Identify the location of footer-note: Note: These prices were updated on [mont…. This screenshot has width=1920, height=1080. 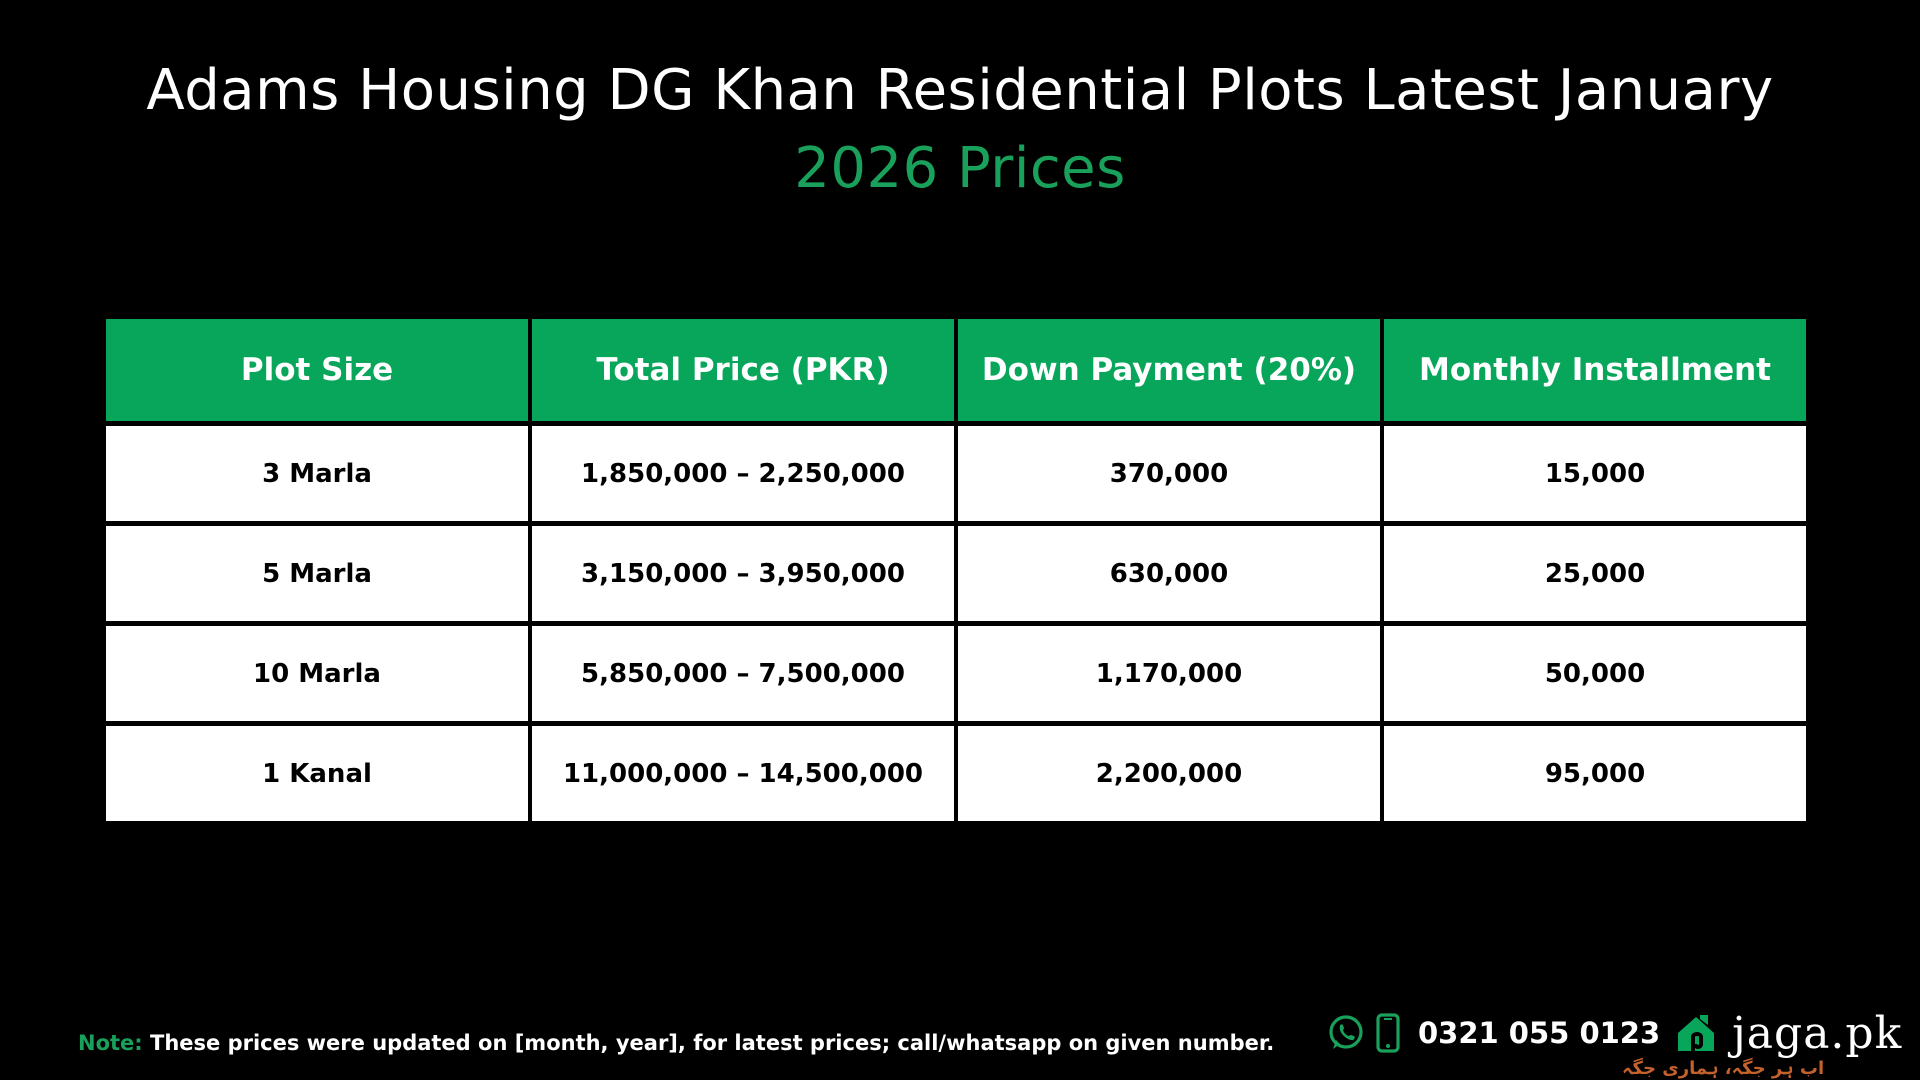
(676, 1043).